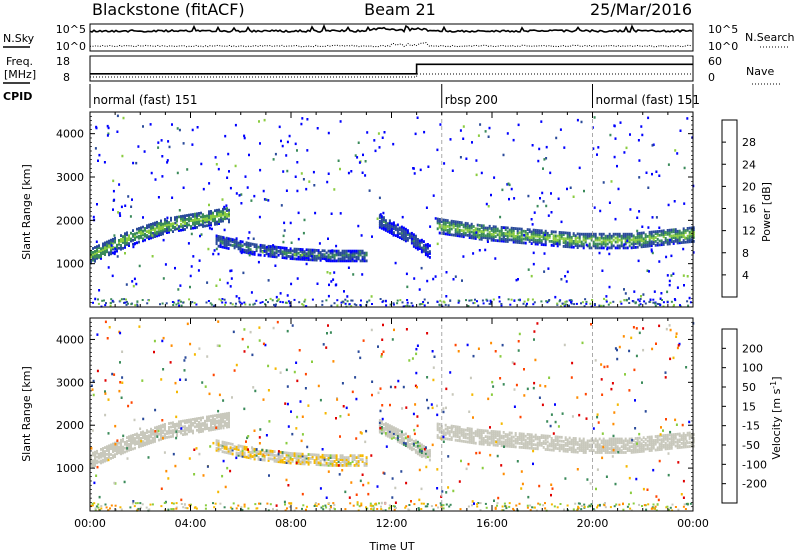 The height and width of the screenshot is (554, 800). What do you see at coordinates (749, 231) in the screenshot?
I see `power-colorbar-tick-label: 12` at bounding box center [749, 231].